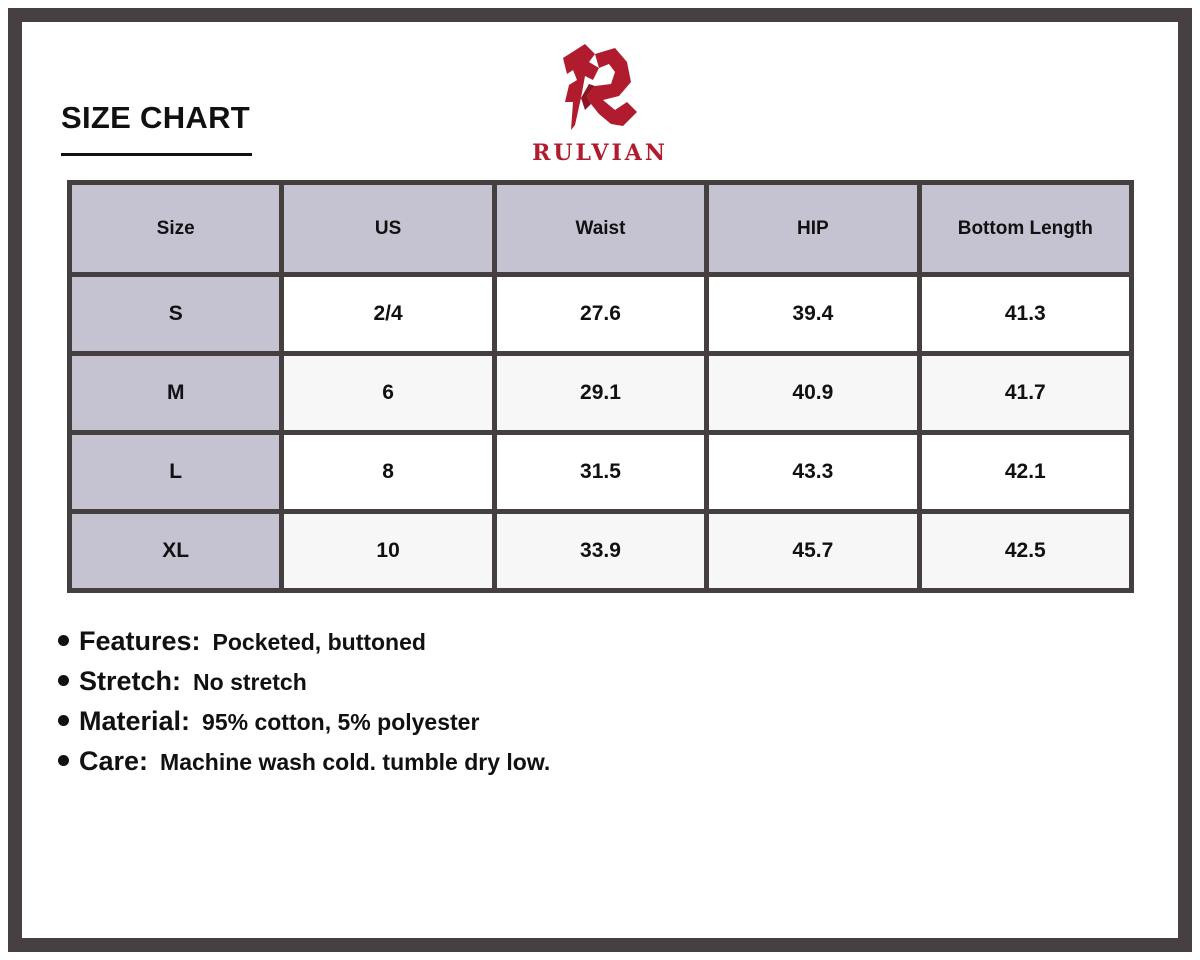  Describe the element at coordinates (388, 472) in the screenshot. I see `cell-us: 8` at that location.